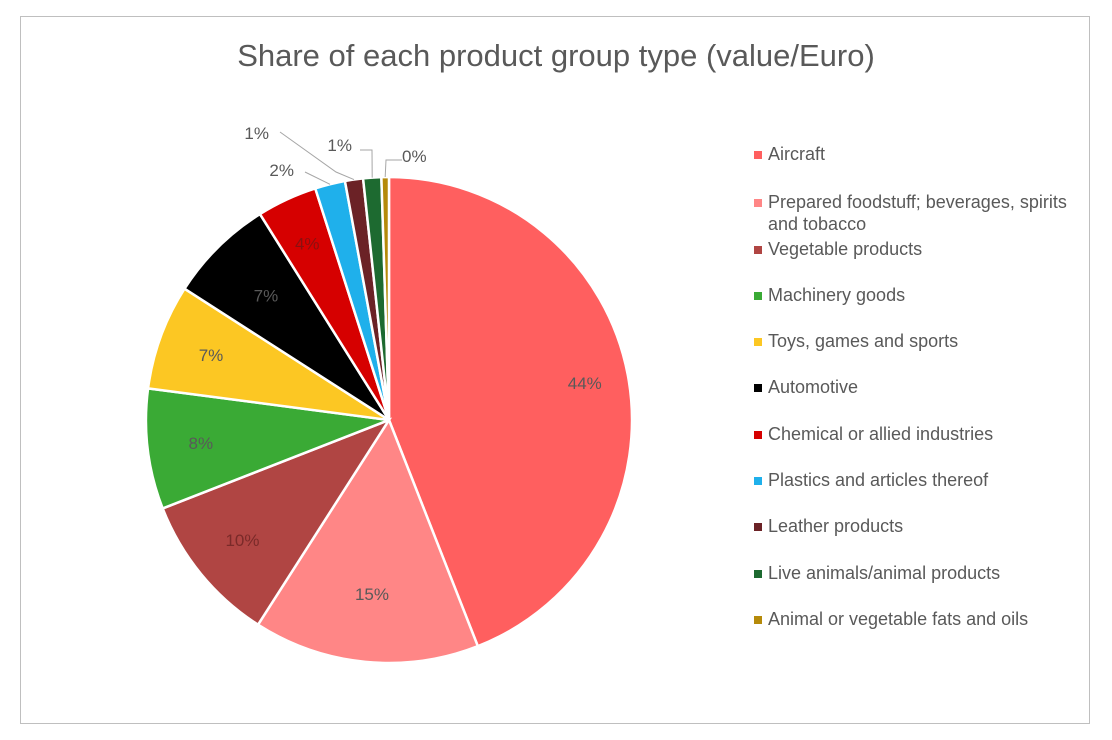  Describe the element at coordinates (878, 480) in the screenshot. I see `legend-label: Plastics and articles thereof` at that location.